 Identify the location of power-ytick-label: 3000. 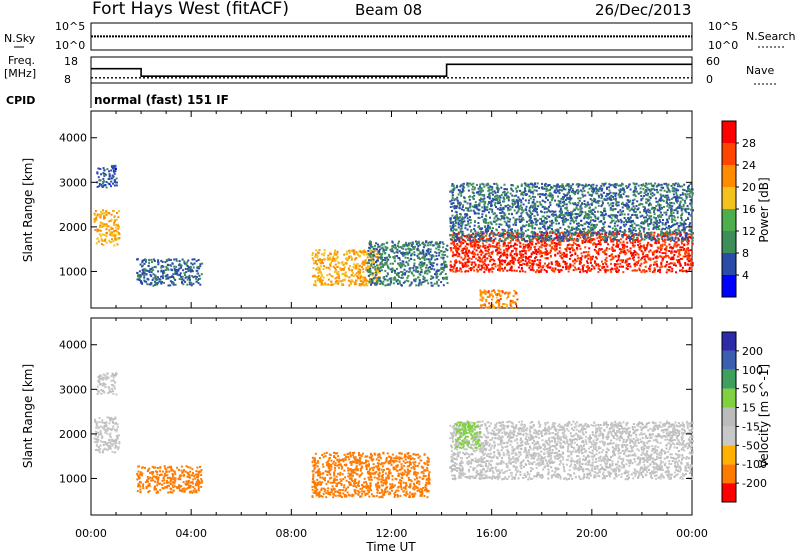
(73, 182).